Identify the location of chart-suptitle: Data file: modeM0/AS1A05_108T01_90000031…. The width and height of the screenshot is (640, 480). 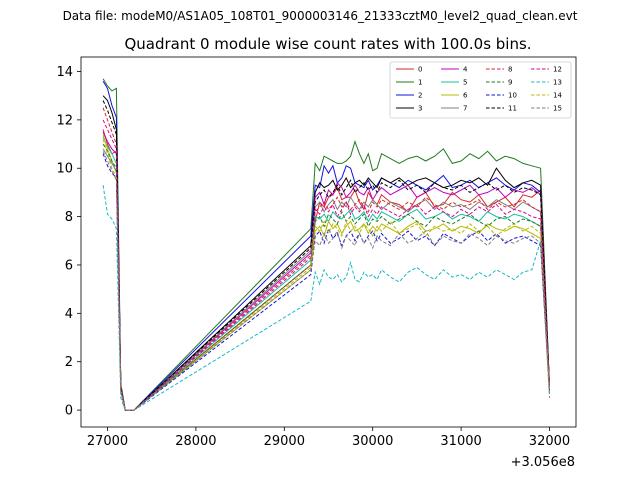
(320, 16).